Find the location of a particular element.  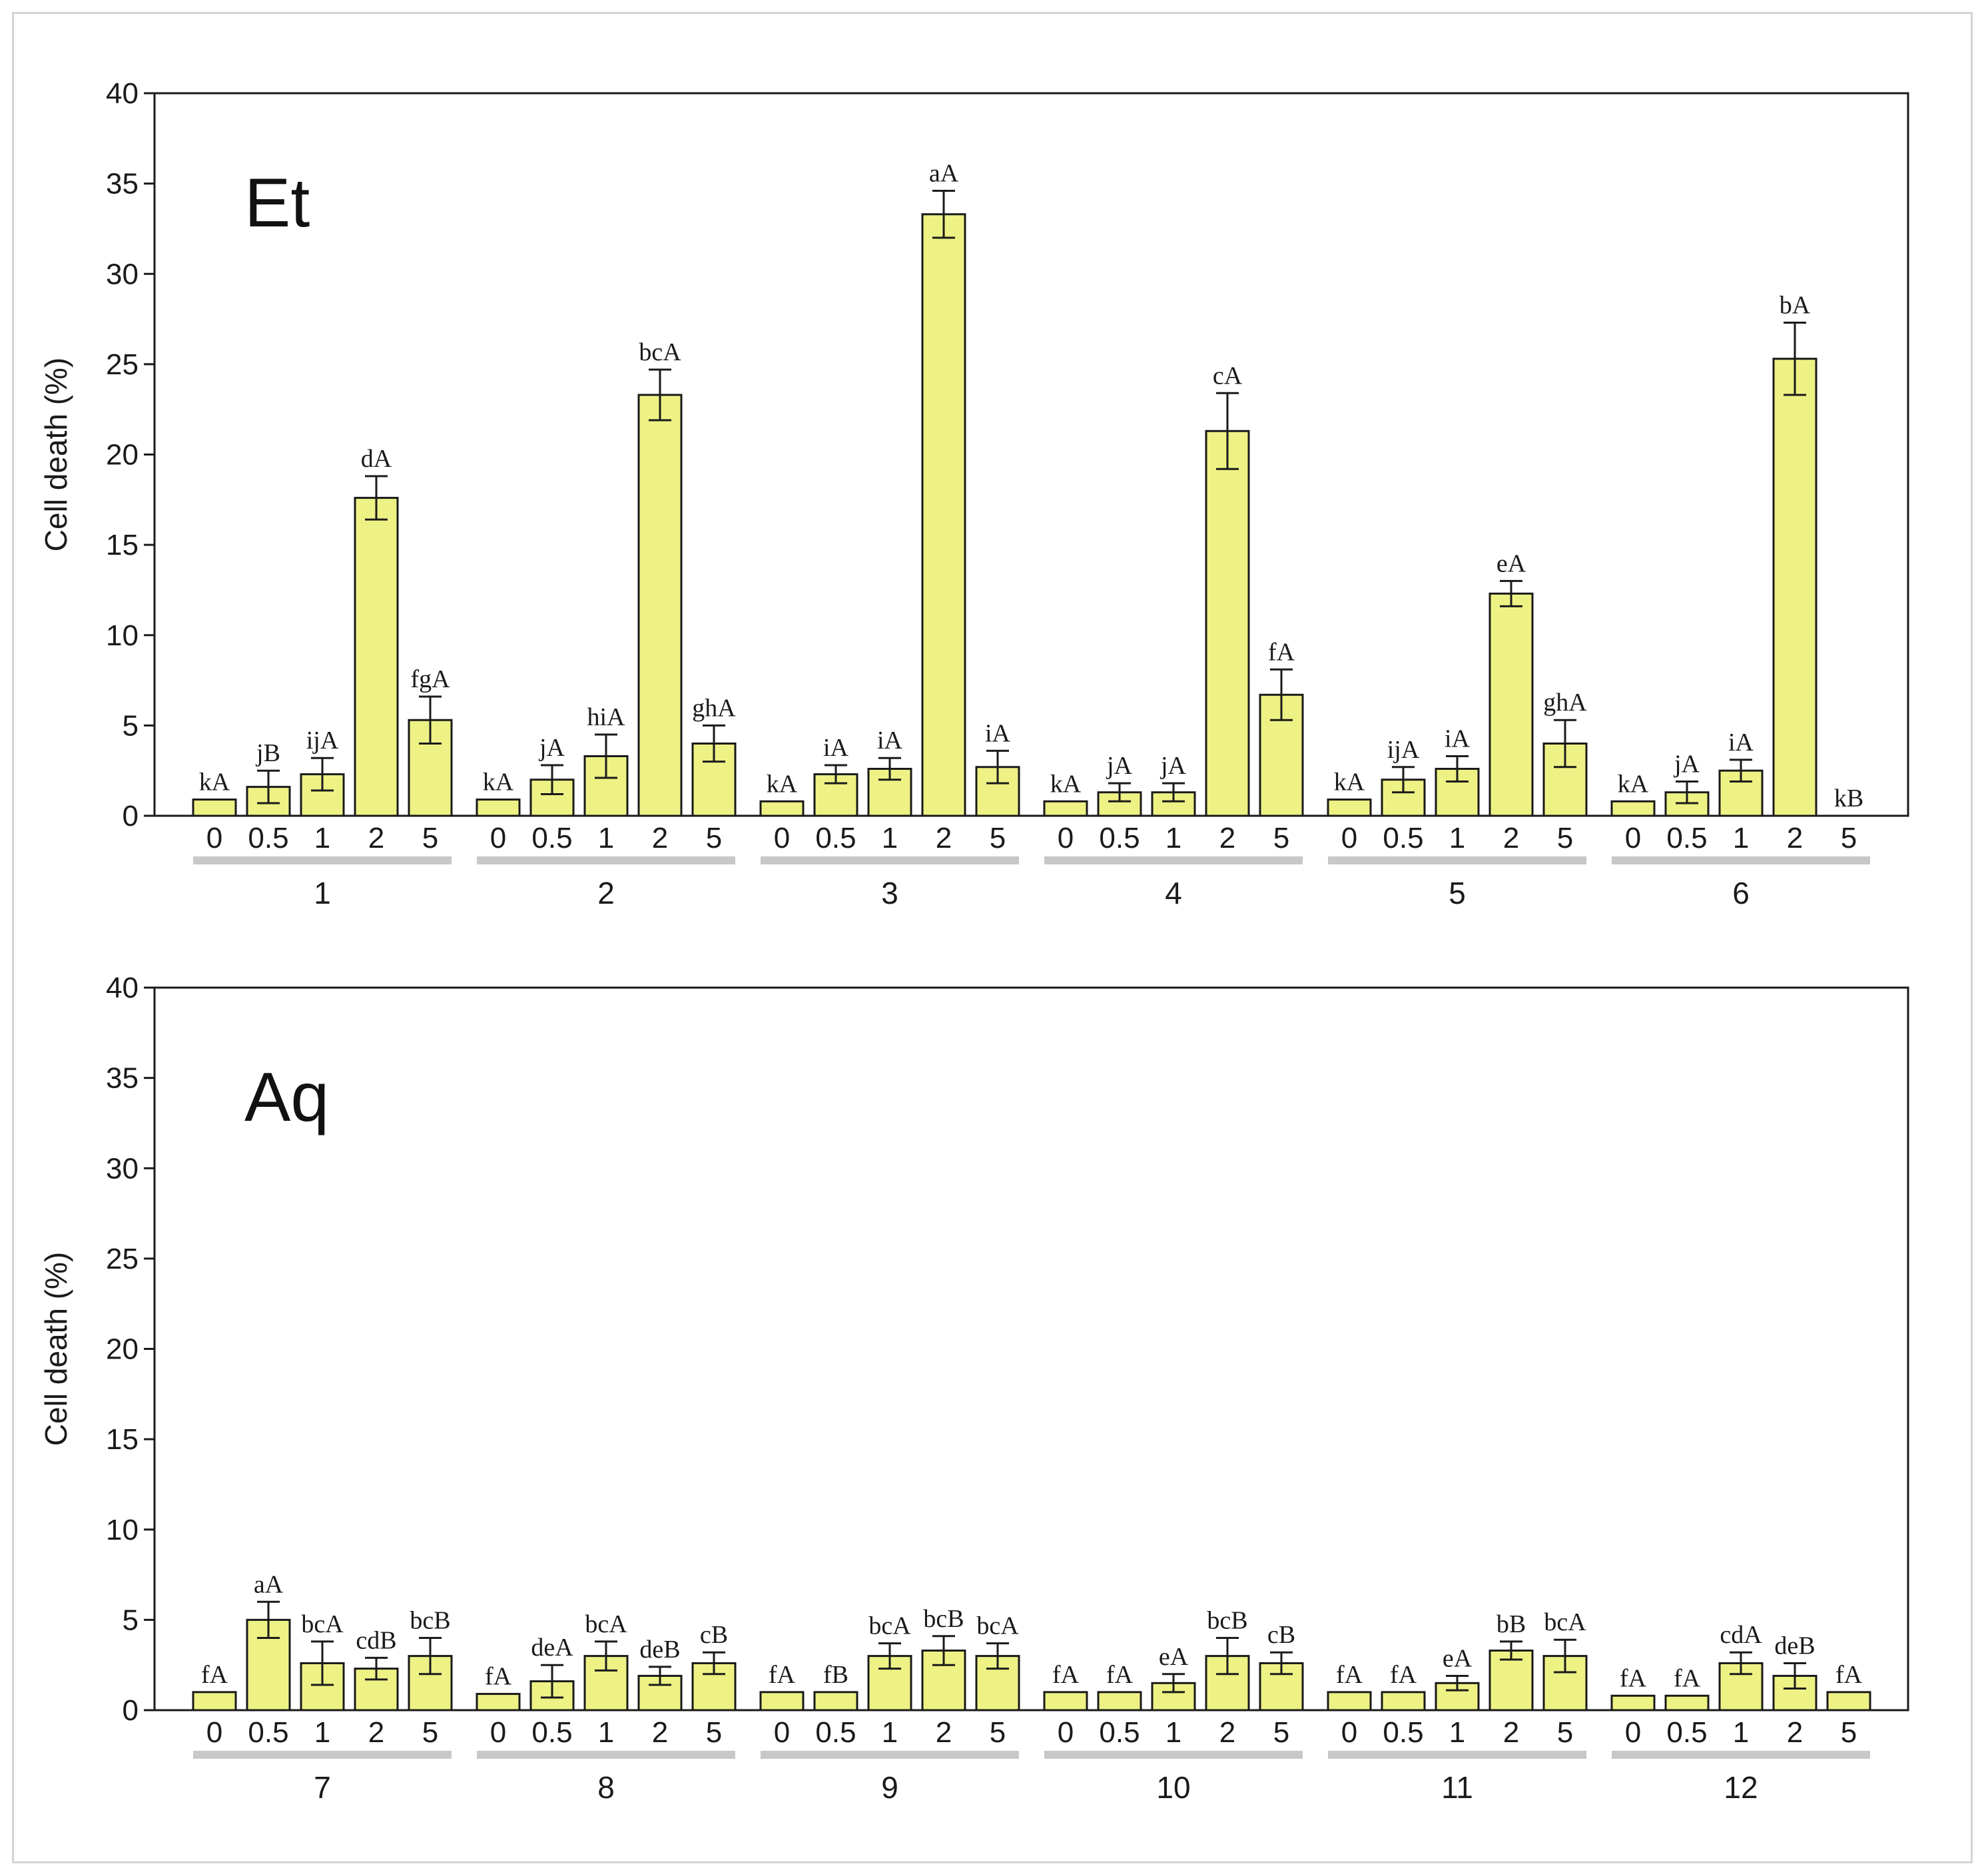

significance-label: cB is located at coordinates (714, 1635).